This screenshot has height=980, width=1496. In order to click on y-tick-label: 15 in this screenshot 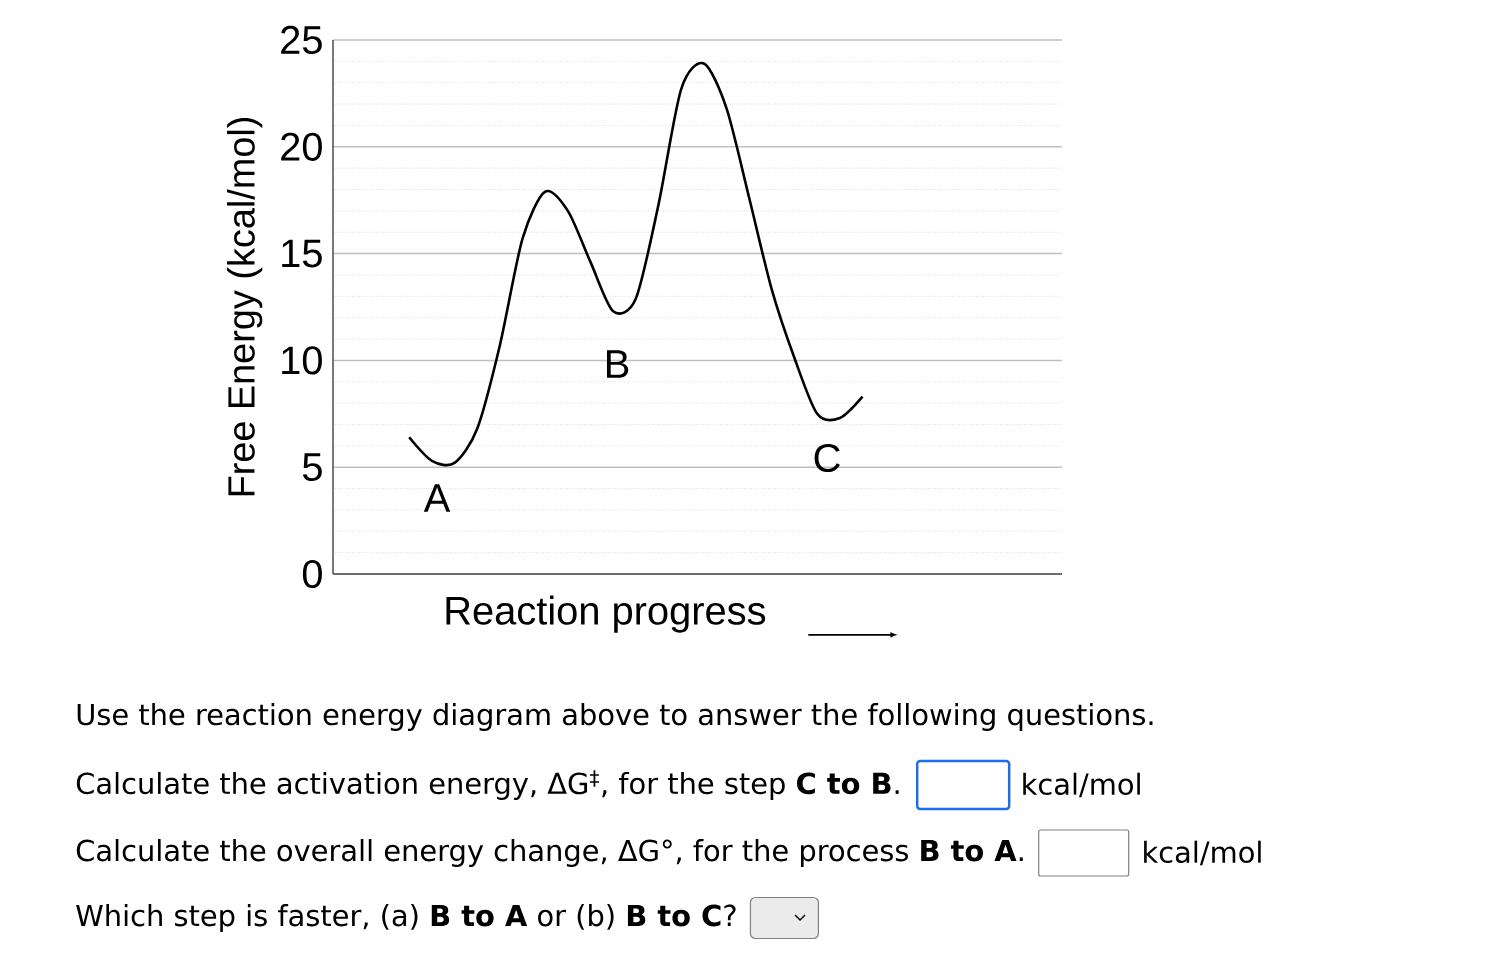, I will do `click(302, 253)`.